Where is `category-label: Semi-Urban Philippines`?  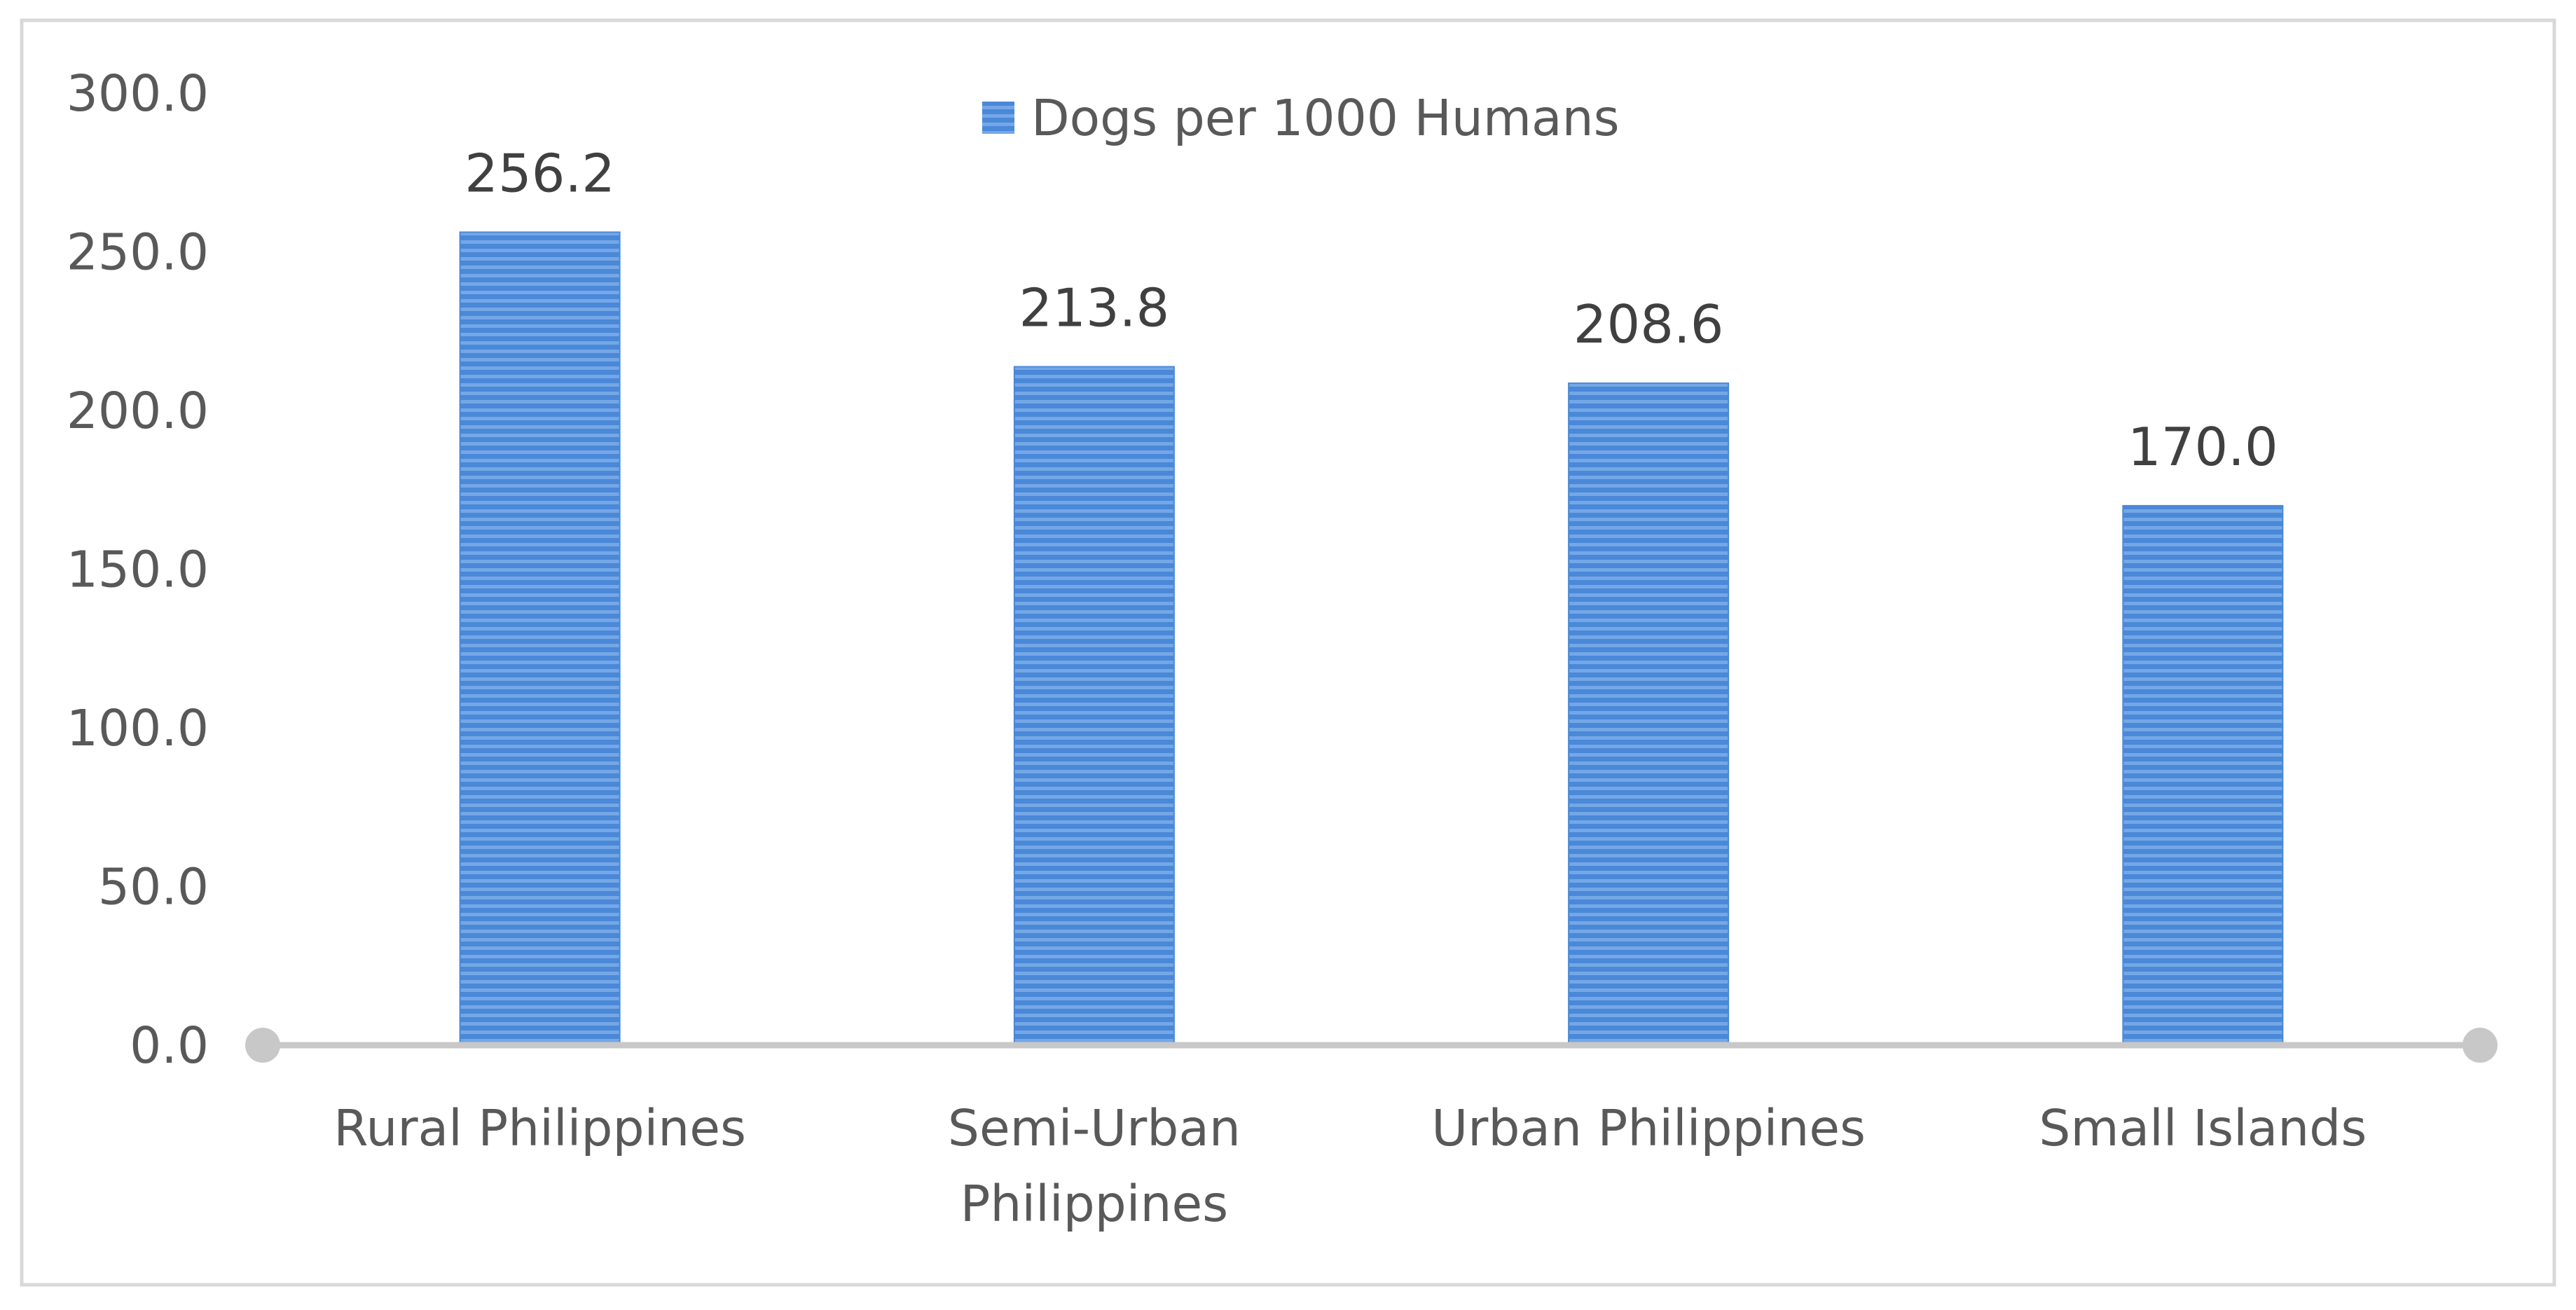 category-label: Semi-Urban Philippines is located at coordinates (1094, 1166).